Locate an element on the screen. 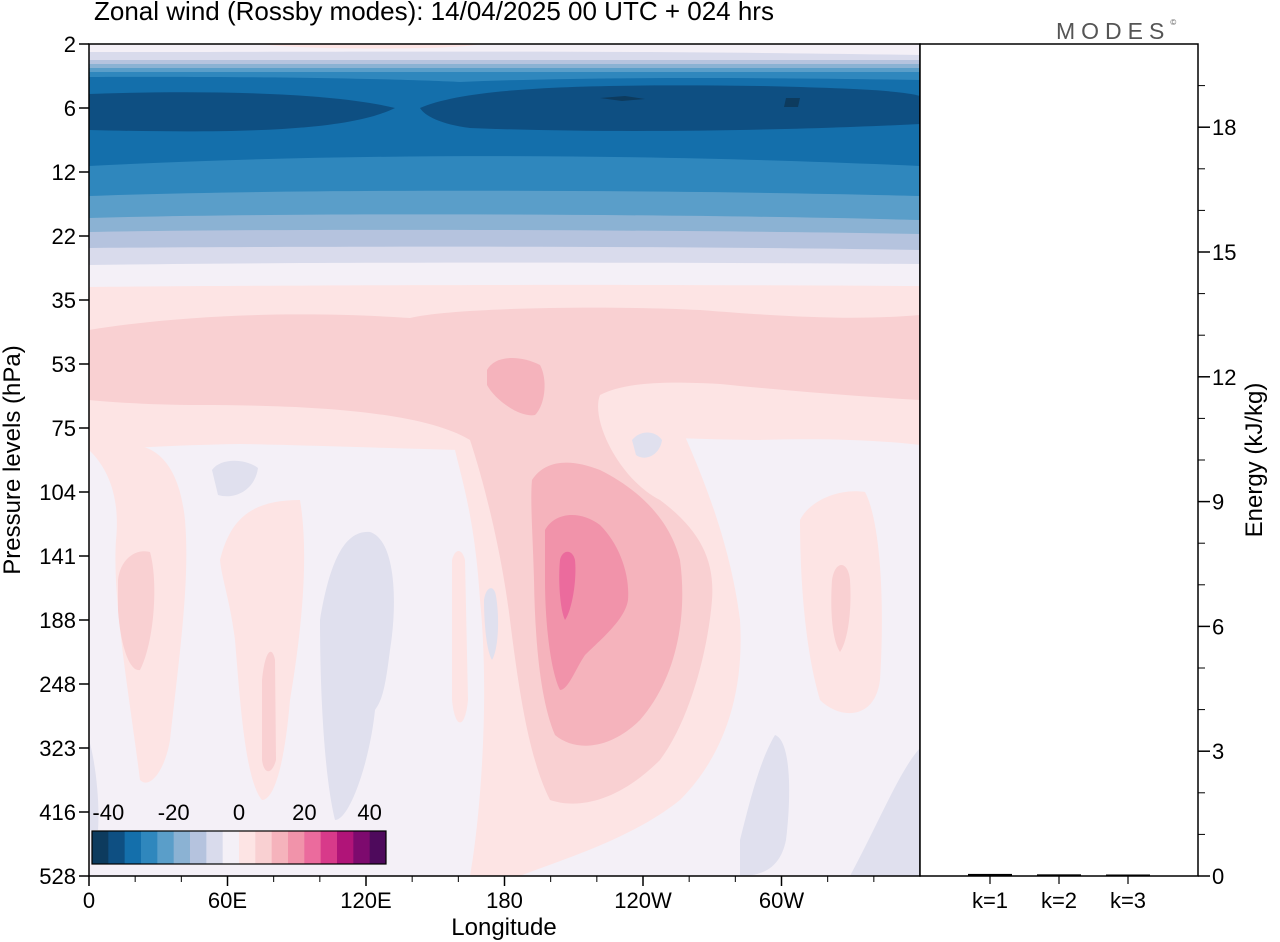  k-tick-label: k=3 is located at coordinates (1128, 900).